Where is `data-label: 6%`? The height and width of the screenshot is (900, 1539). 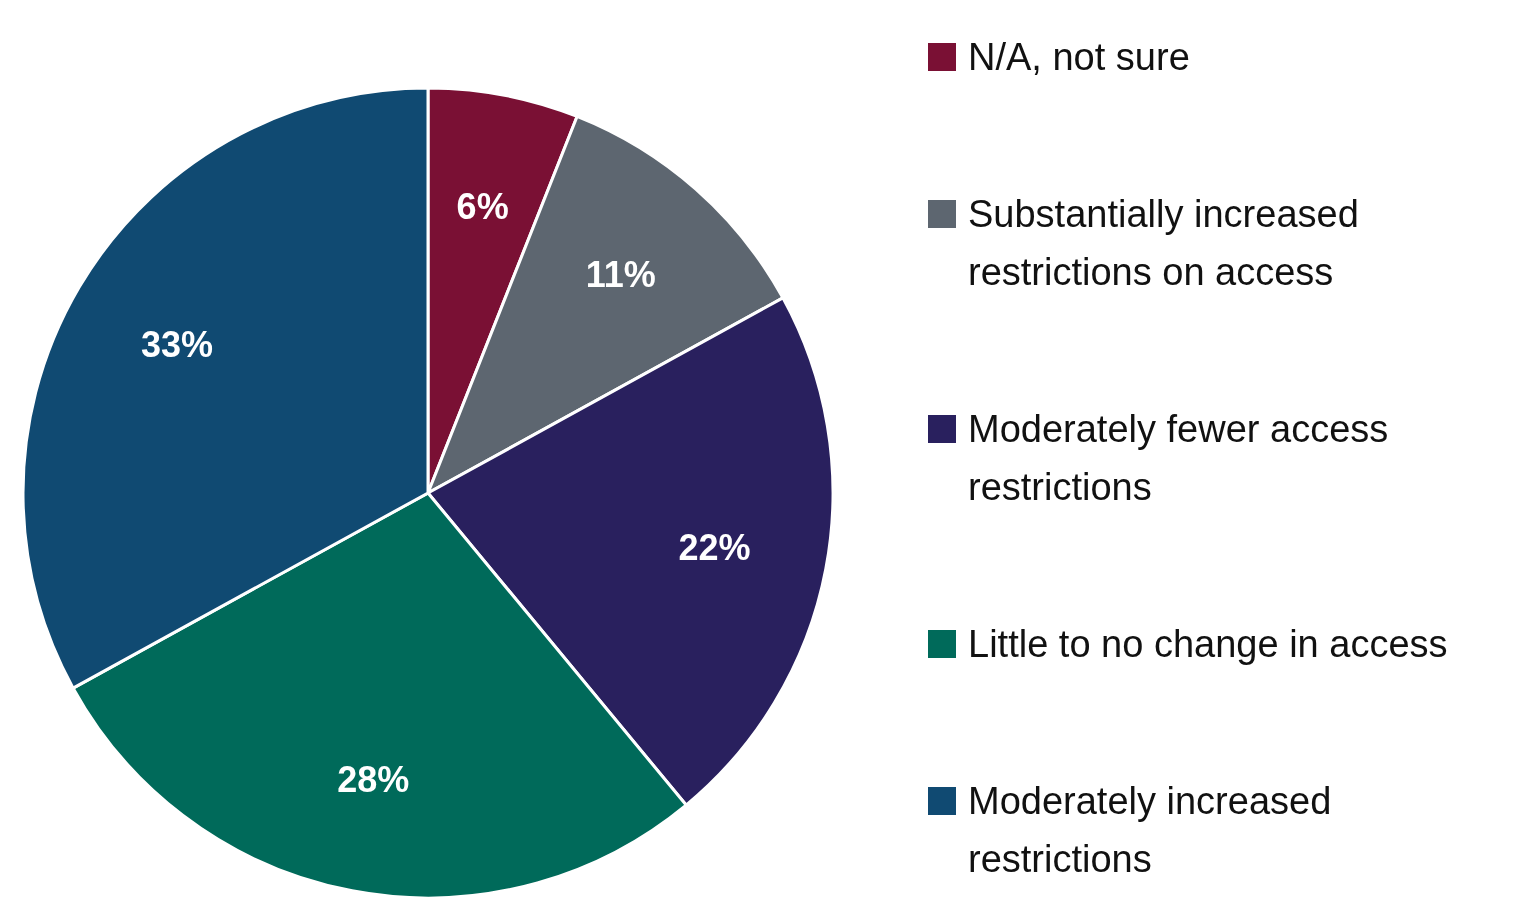
data-label: 6% is located at coordinates (482, 207).